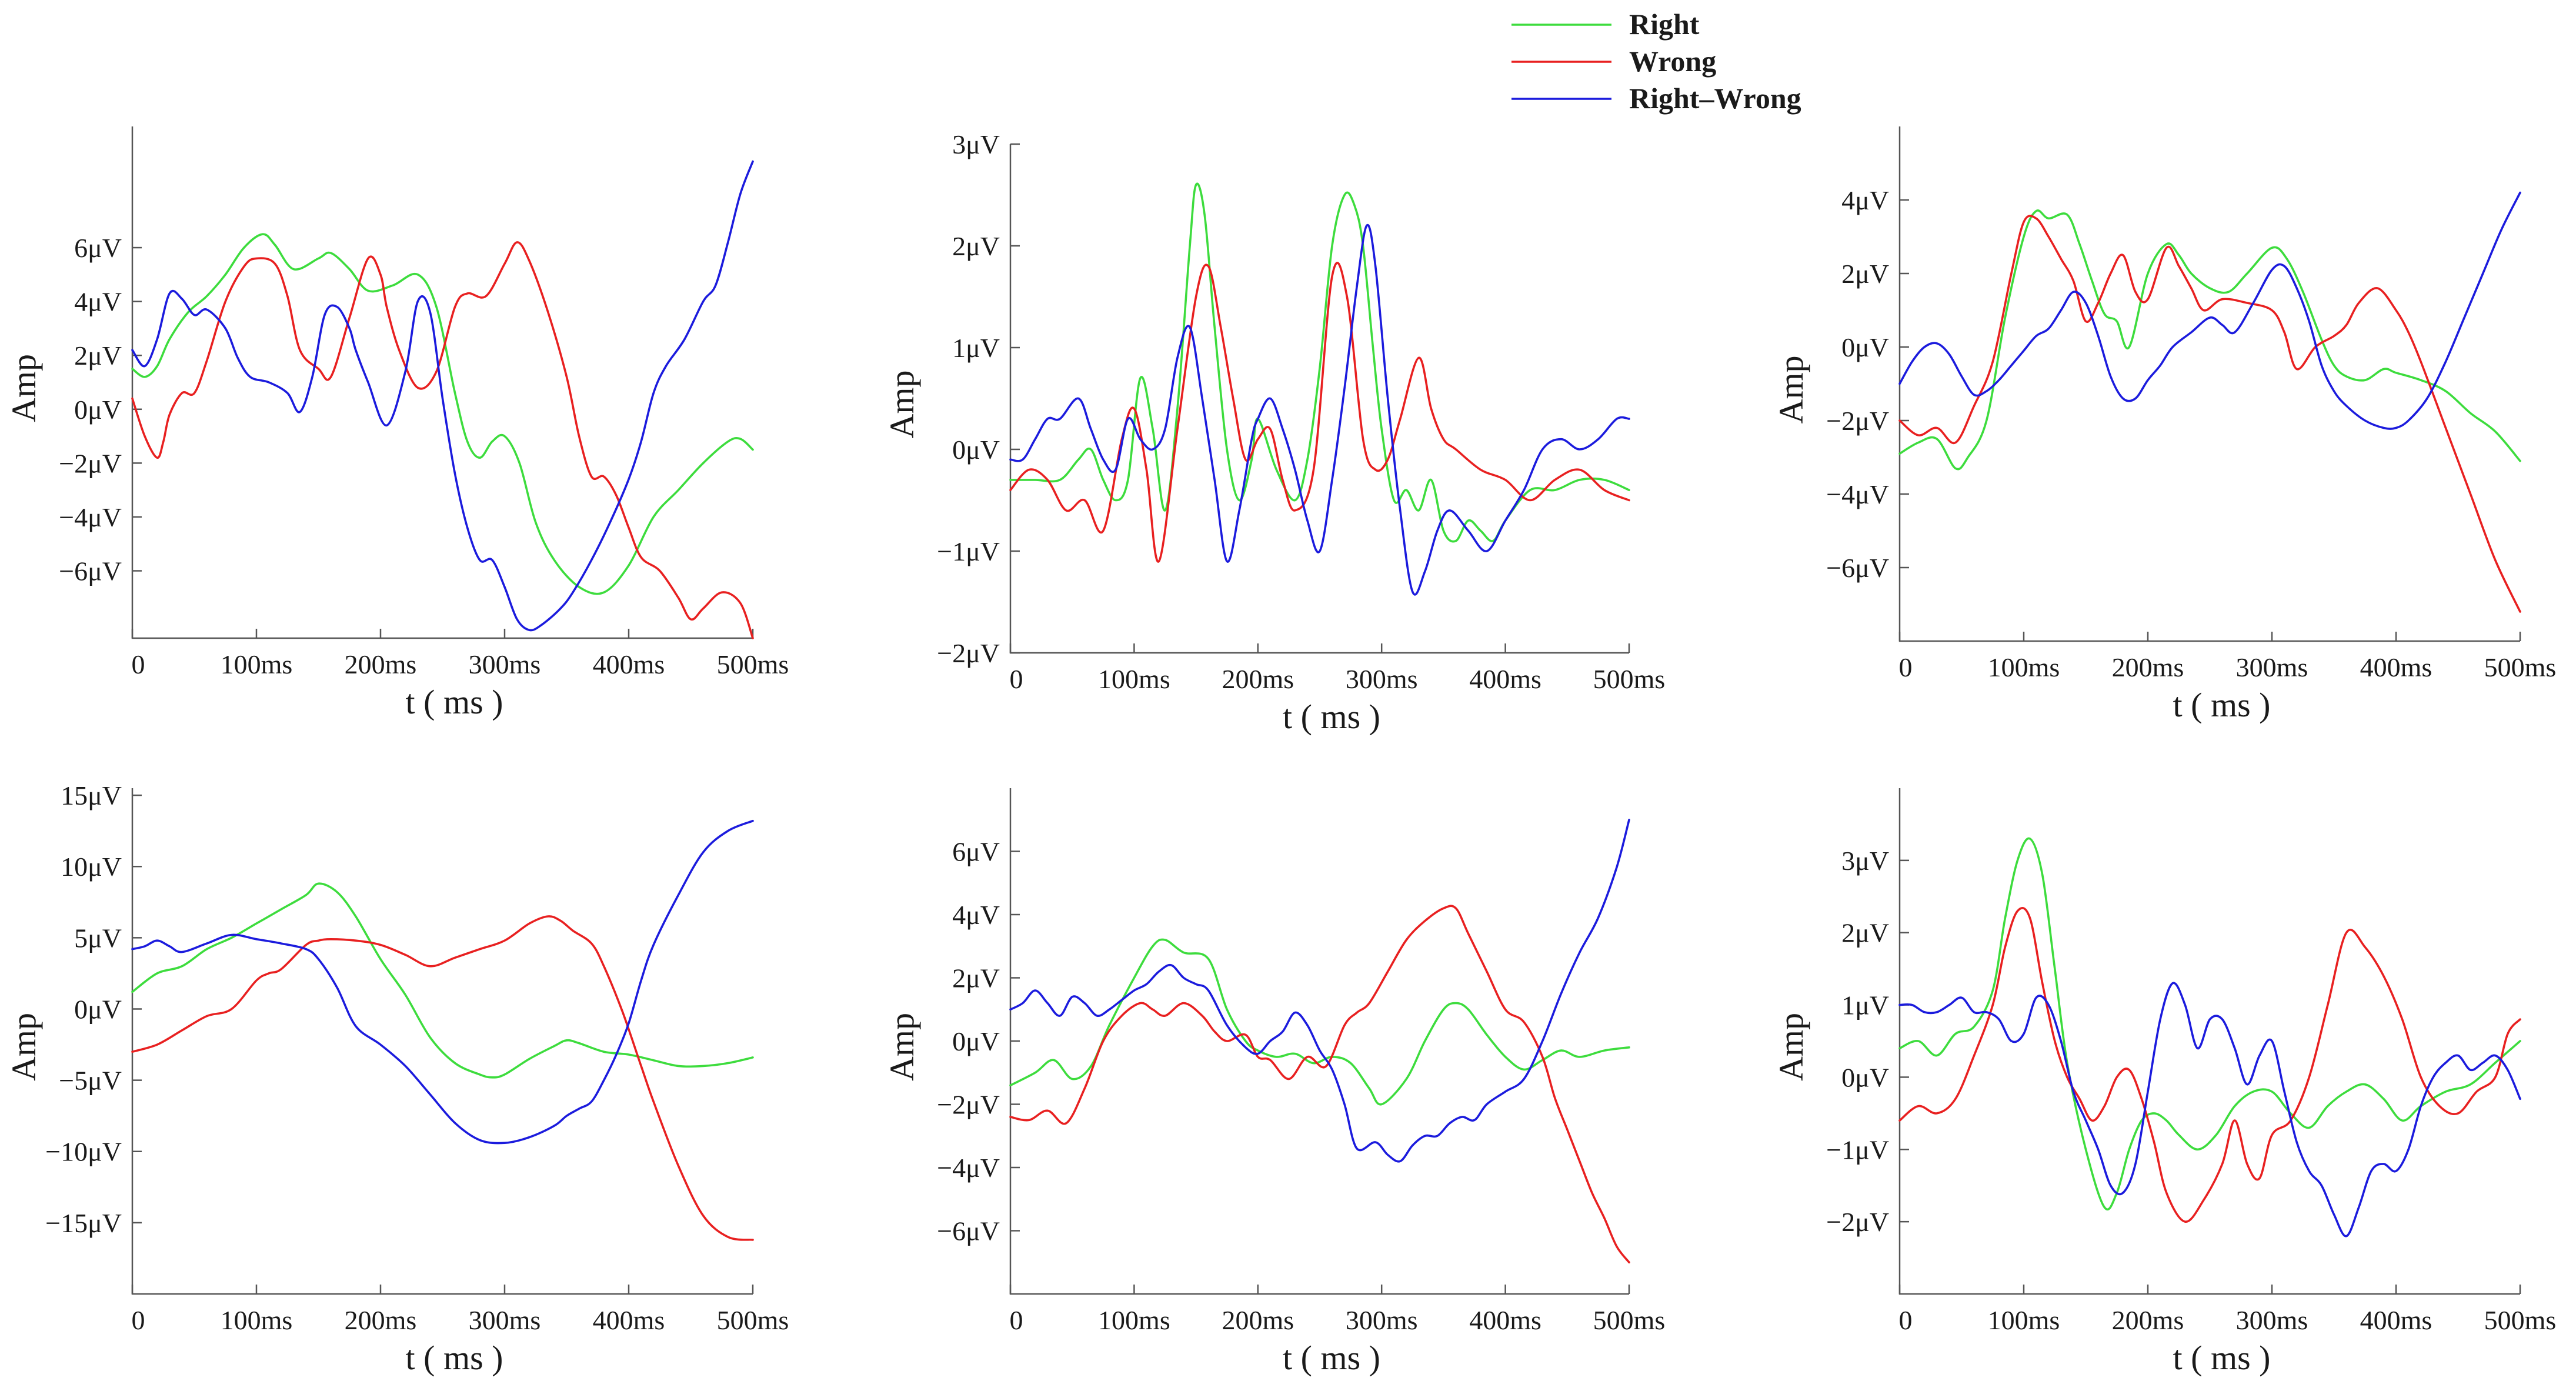 The image size is (2576, 1391). Describe the element at coordinates (98, 938) in the screenshot. I see `y-tick-label: 5μV` at that location.